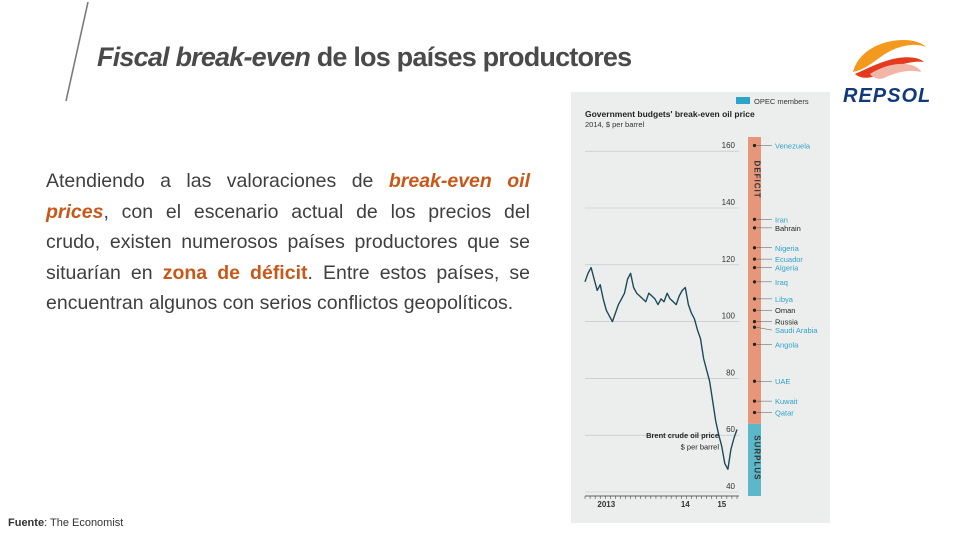 The width and height of the screenshot is (960, 540). What do you see at coordinates (729, 316) in the screenshot?
I see `y-tick-label: 100` at bounding box center [729, 316].